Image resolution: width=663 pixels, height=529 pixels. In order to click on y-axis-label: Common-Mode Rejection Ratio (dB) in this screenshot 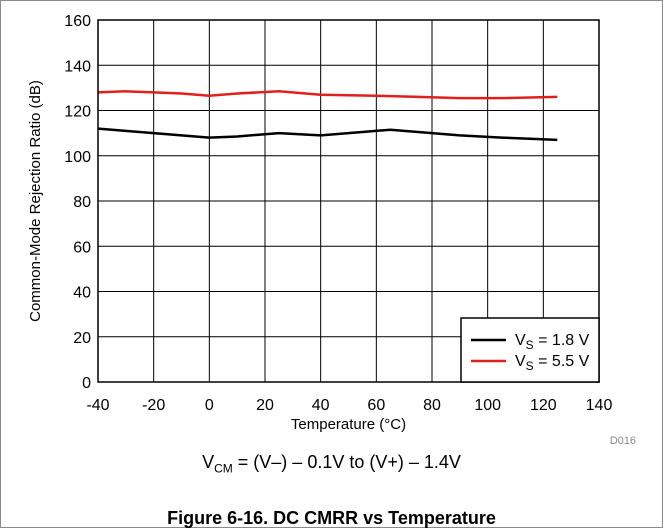, I will do `click(35, 201)`.